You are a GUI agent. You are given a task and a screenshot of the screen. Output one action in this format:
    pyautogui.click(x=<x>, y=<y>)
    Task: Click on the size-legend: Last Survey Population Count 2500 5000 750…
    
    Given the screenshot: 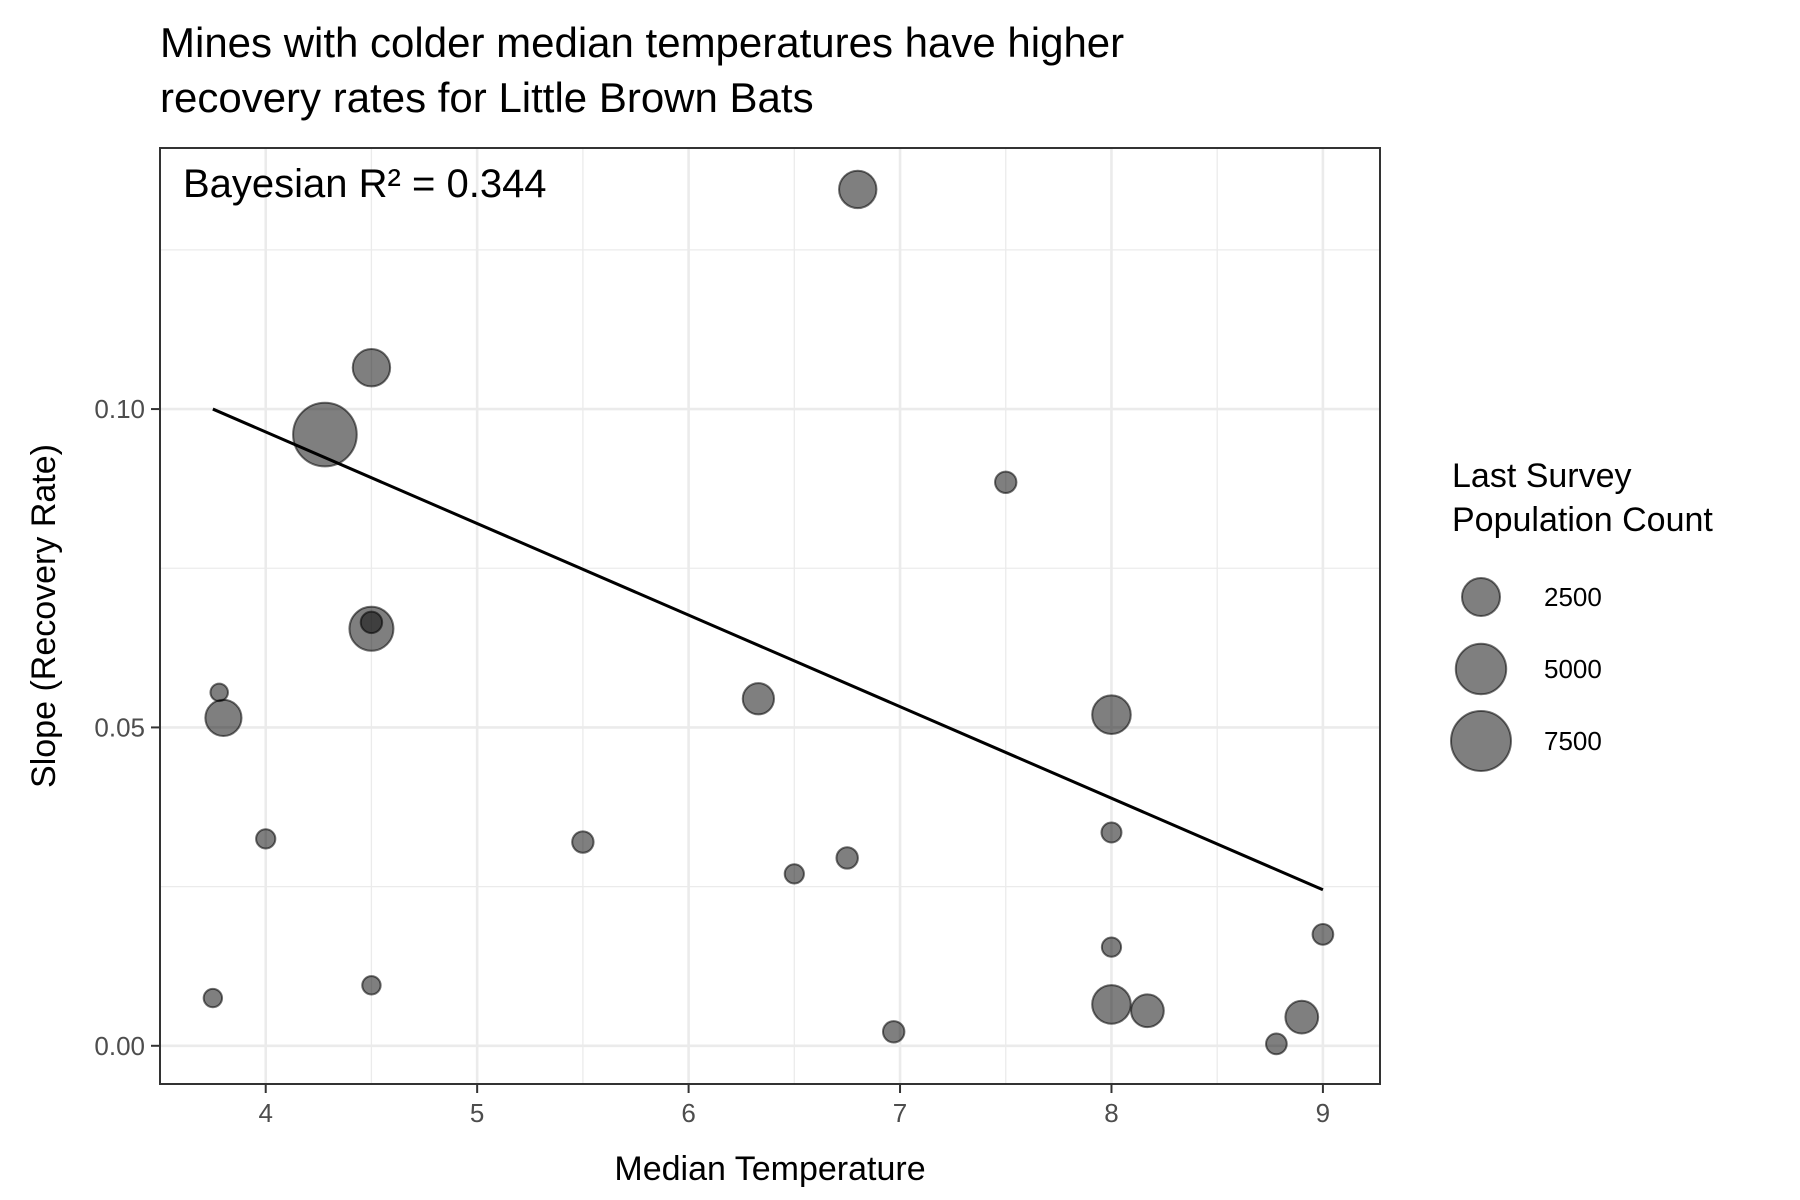 What is the action you would take?
    pyautogui.click(x=1581, y=614)
    